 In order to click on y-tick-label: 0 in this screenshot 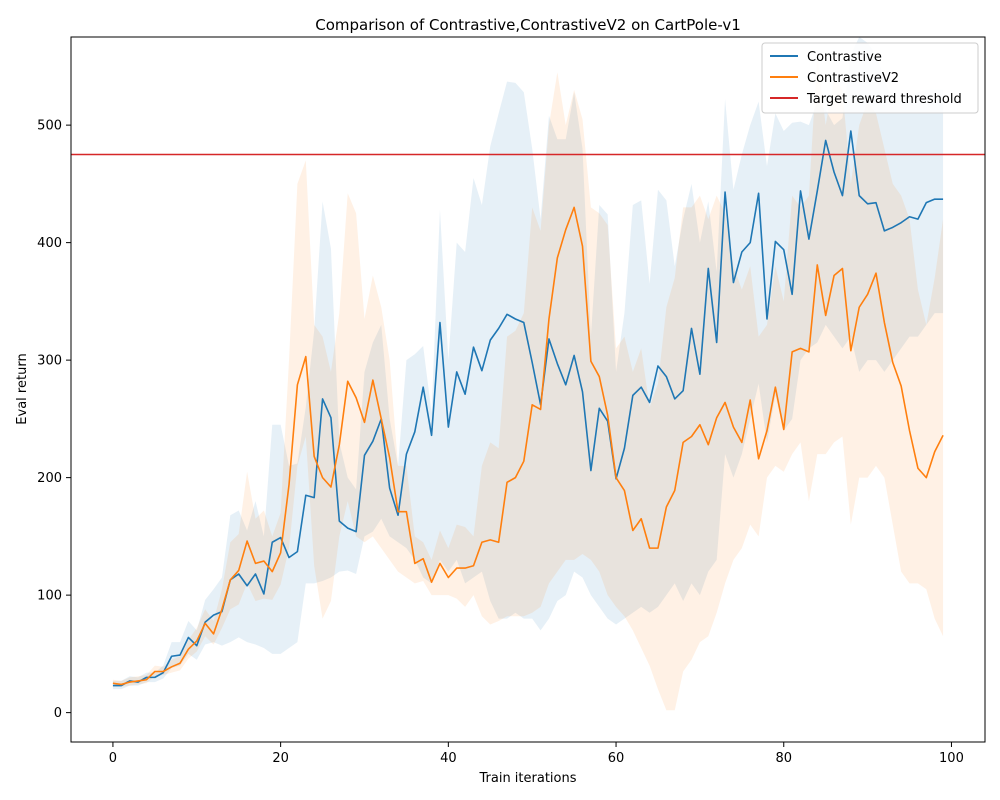, I will do `click(58, 713)`.